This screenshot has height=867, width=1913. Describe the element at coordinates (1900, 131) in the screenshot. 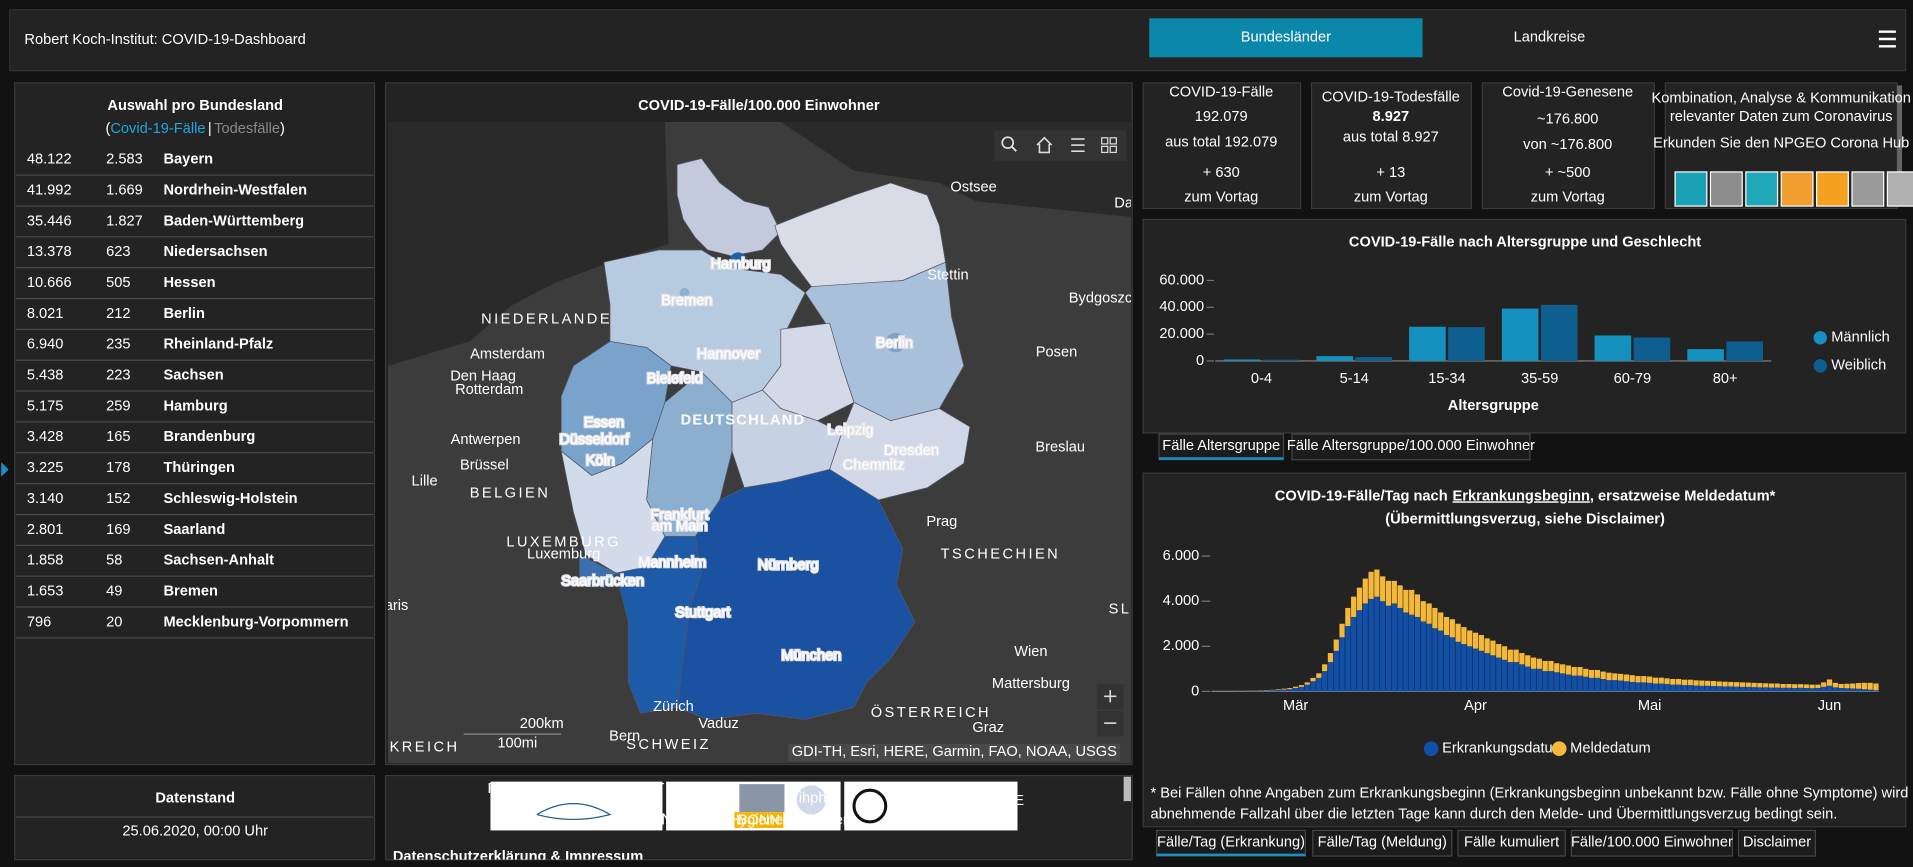

I see `scrollbar` at that location.